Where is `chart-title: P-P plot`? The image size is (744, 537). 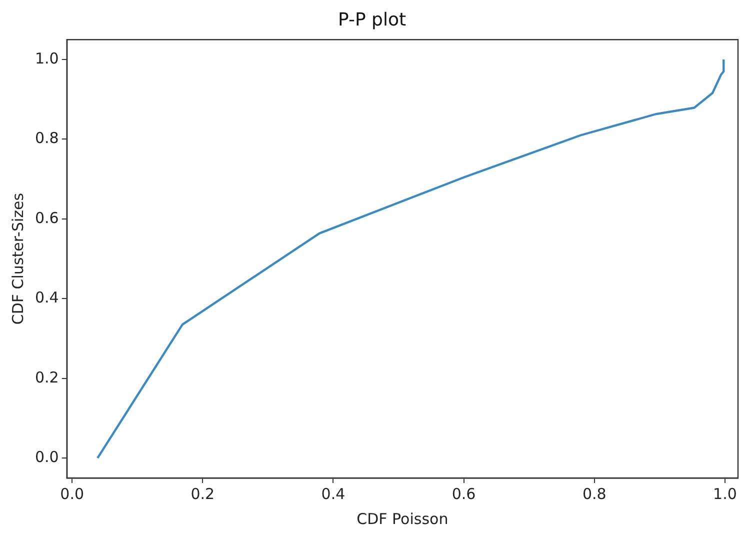
chart-title: P-P plot is located at coordinates (372, 19).